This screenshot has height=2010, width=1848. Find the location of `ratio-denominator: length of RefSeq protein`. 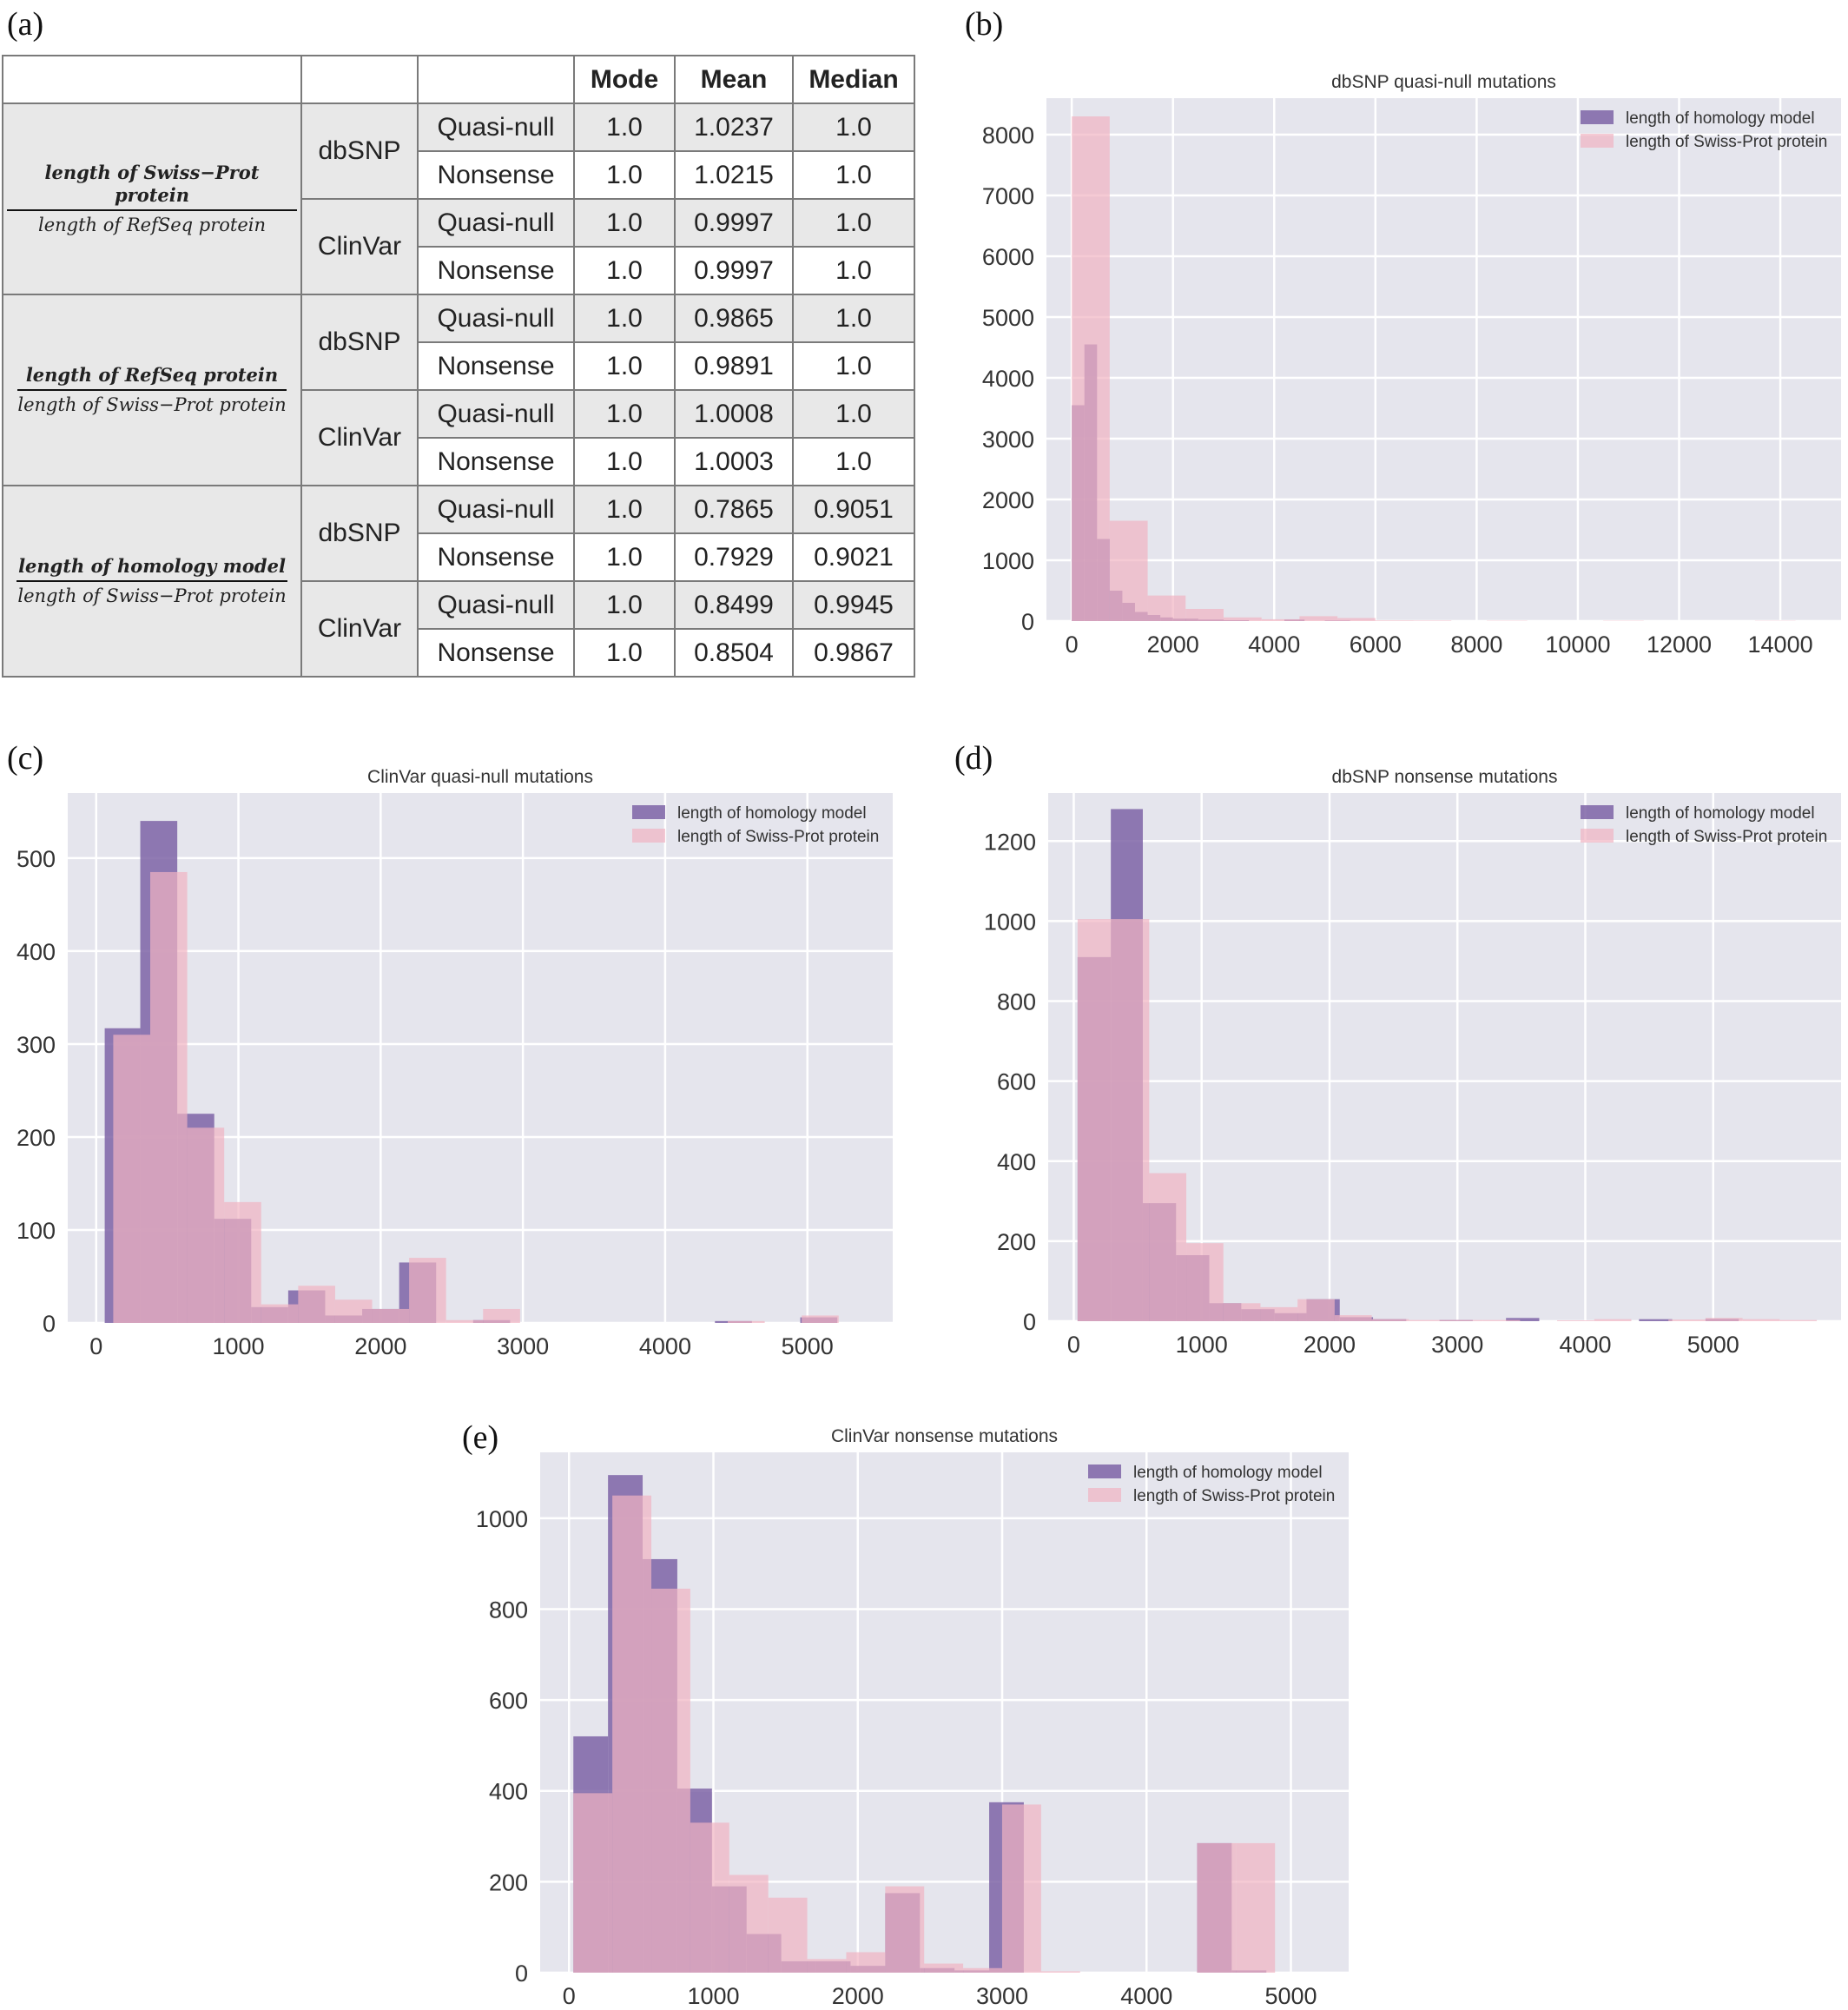

ratio-denominator: length of RefSeq protein is located at coordinates (152, 226).